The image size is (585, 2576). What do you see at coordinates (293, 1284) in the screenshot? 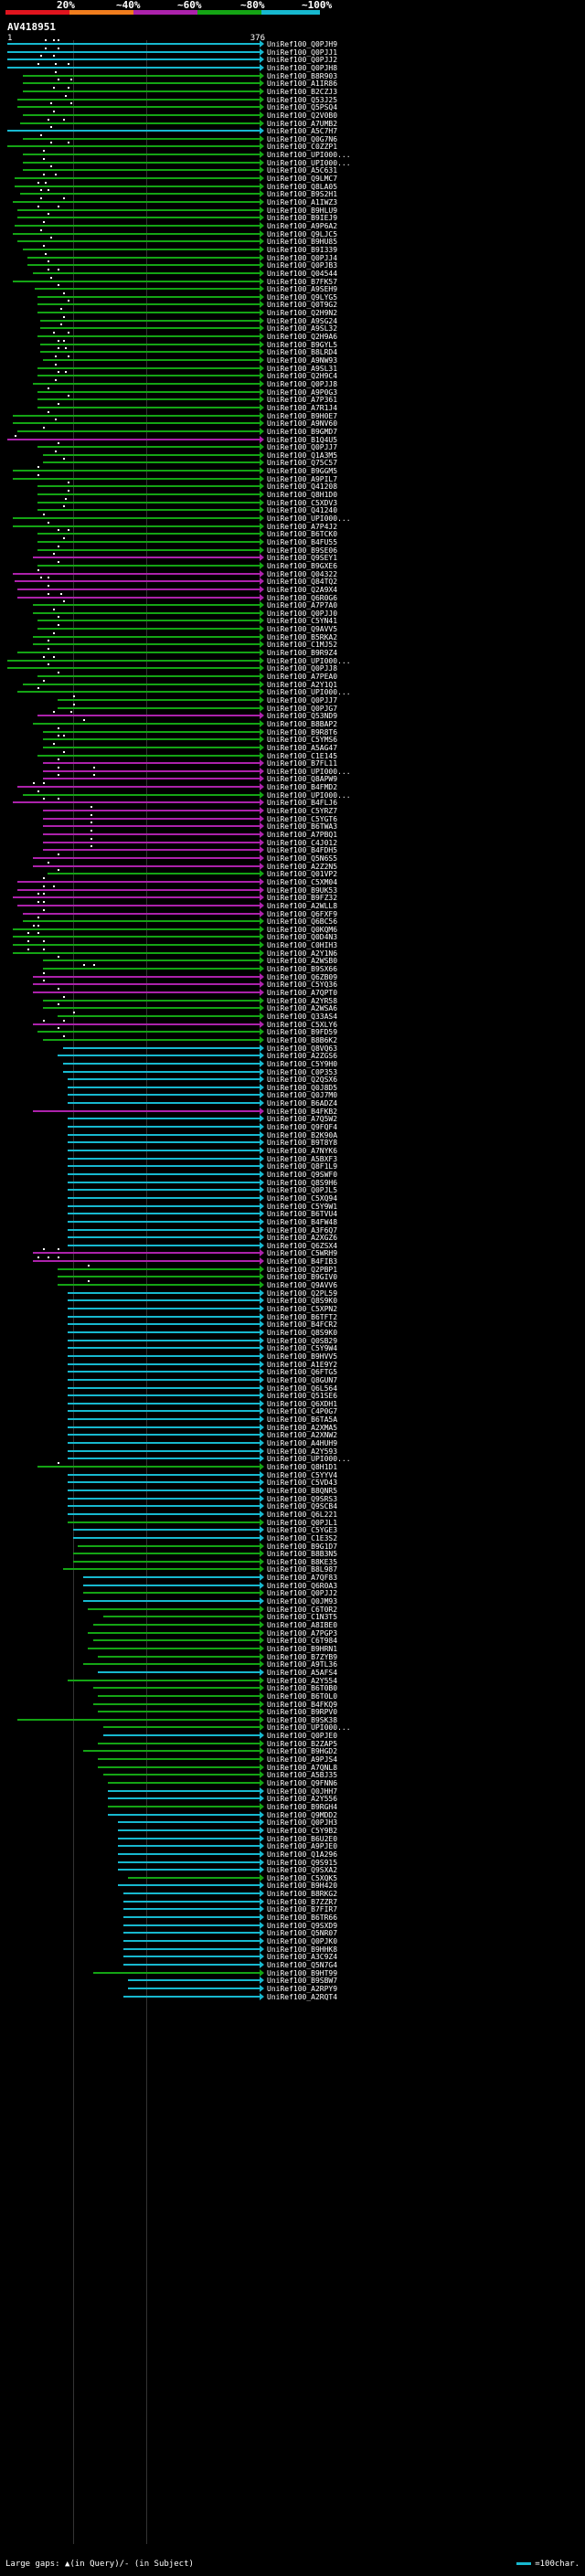
I see `alignment-row: UniRef100_Q9AVV6` at bounding box center [293, 1284].